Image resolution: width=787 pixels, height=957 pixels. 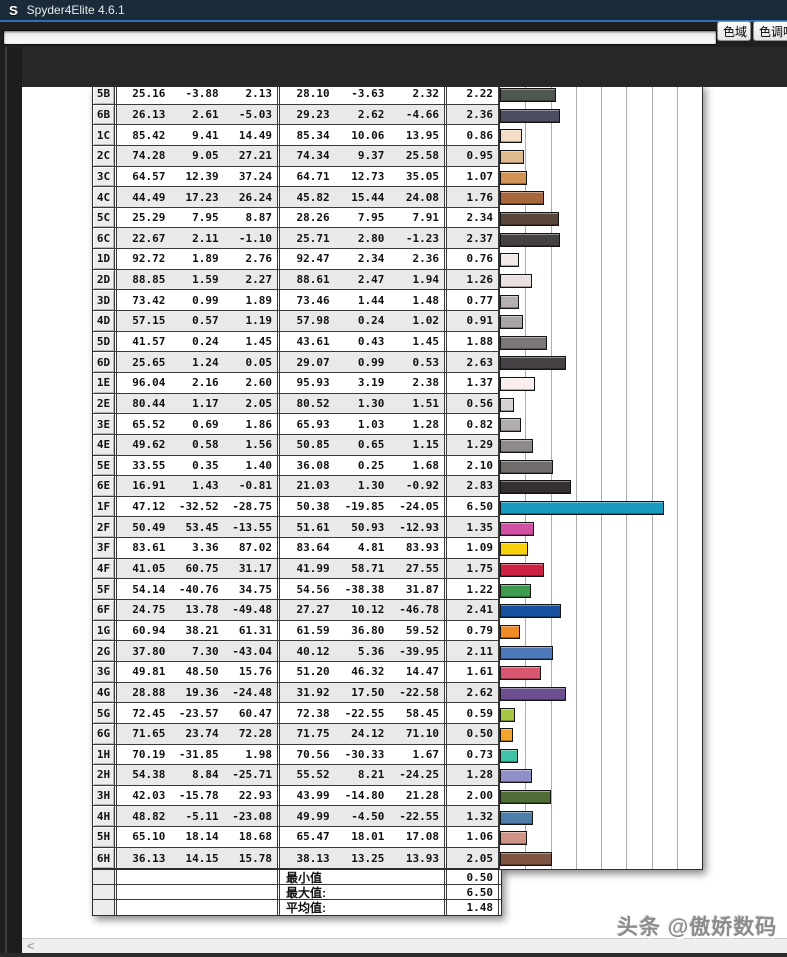 What do you see at coordinates (255, 713) in the screenshot?
I see `target-value: 60.47` at bounding box center [255, 713].